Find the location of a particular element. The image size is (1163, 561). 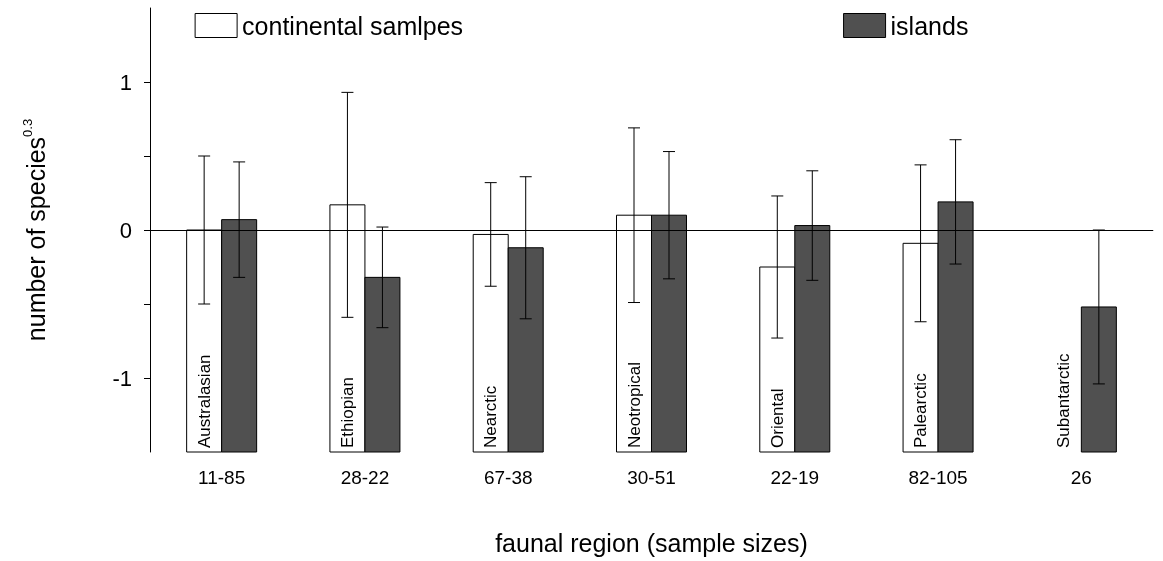

y-tick-label: 0 is located at coordinates (125, 230).